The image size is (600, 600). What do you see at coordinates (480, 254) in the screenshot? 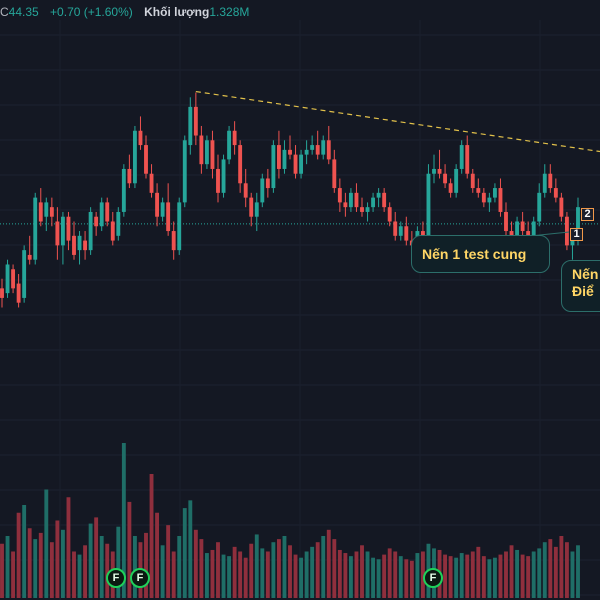
I see `callout-test-candle: Nến 1 test cung` at bounding box center [480, 254].